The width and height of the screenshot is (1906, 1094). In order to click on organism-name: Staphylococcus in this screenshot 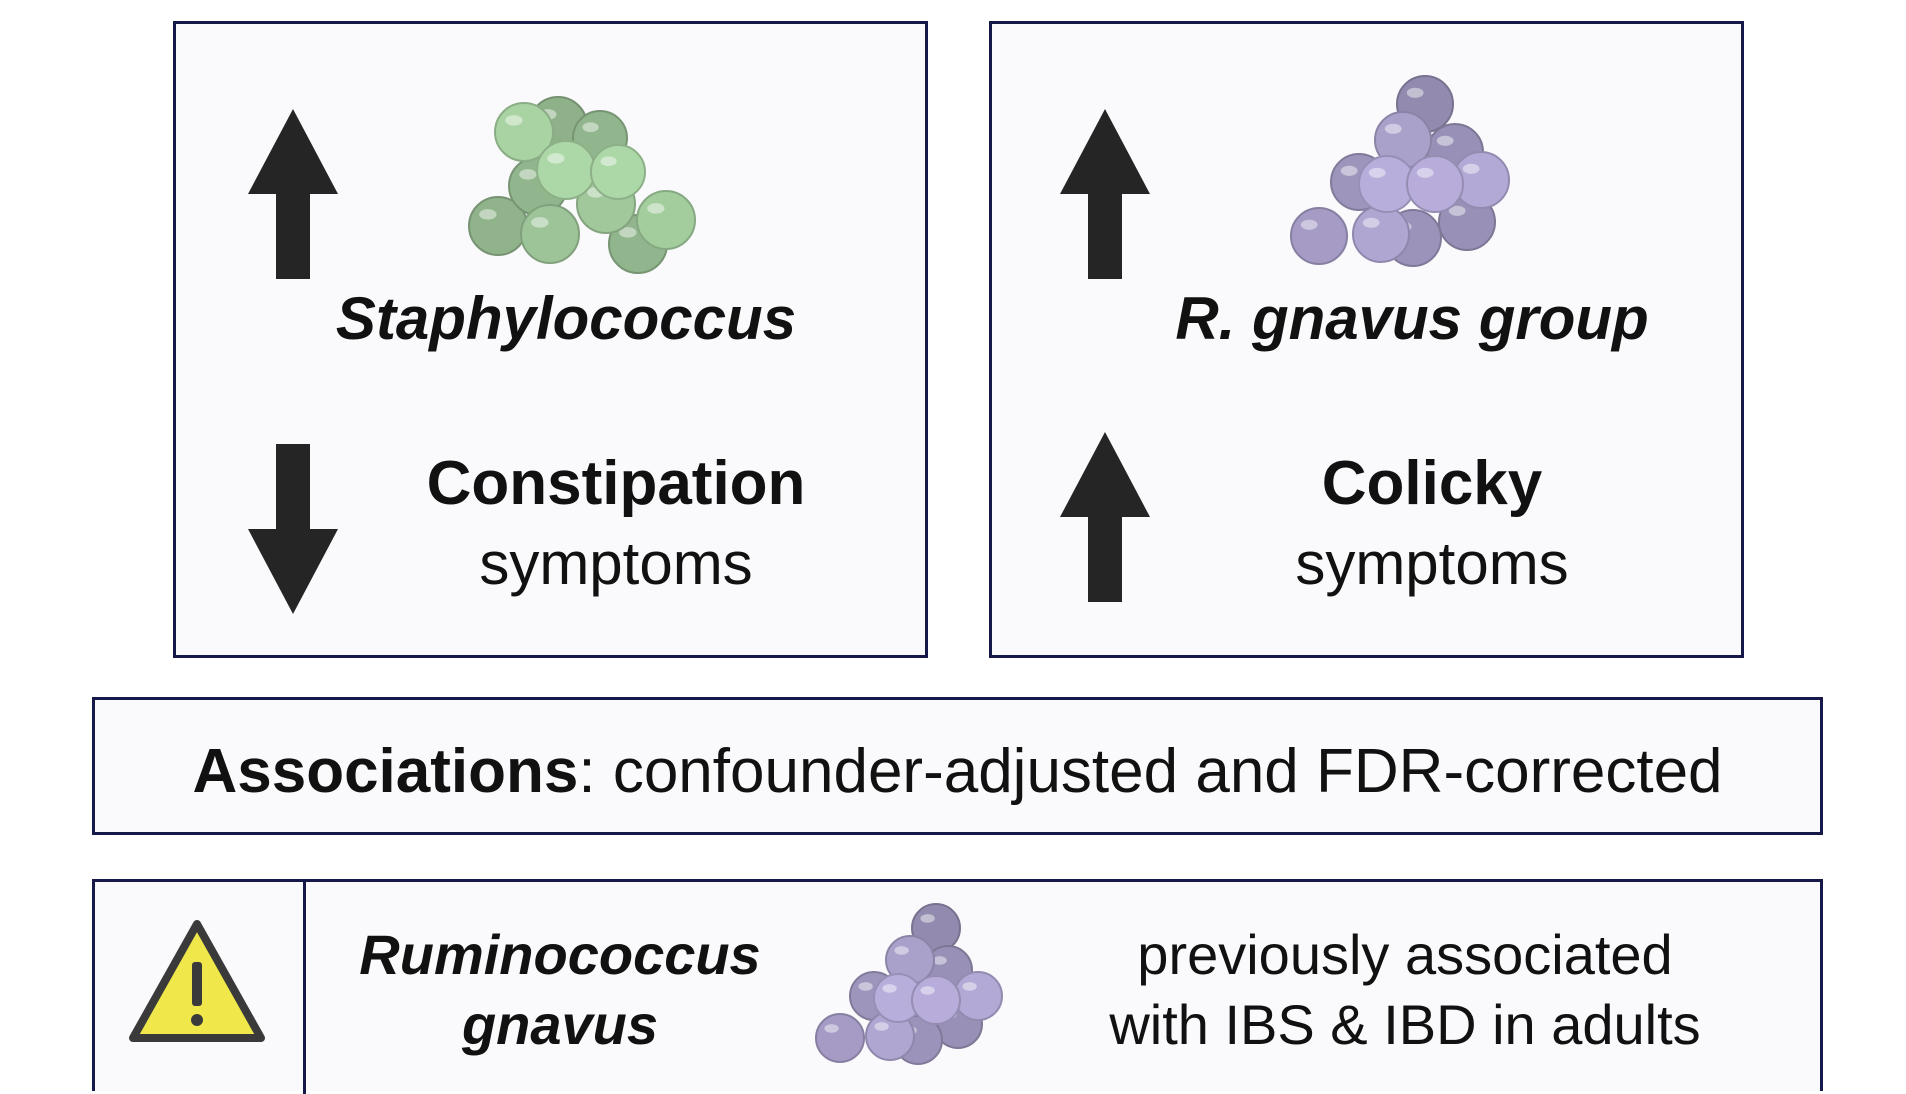, I will do `click(566, 318)`.